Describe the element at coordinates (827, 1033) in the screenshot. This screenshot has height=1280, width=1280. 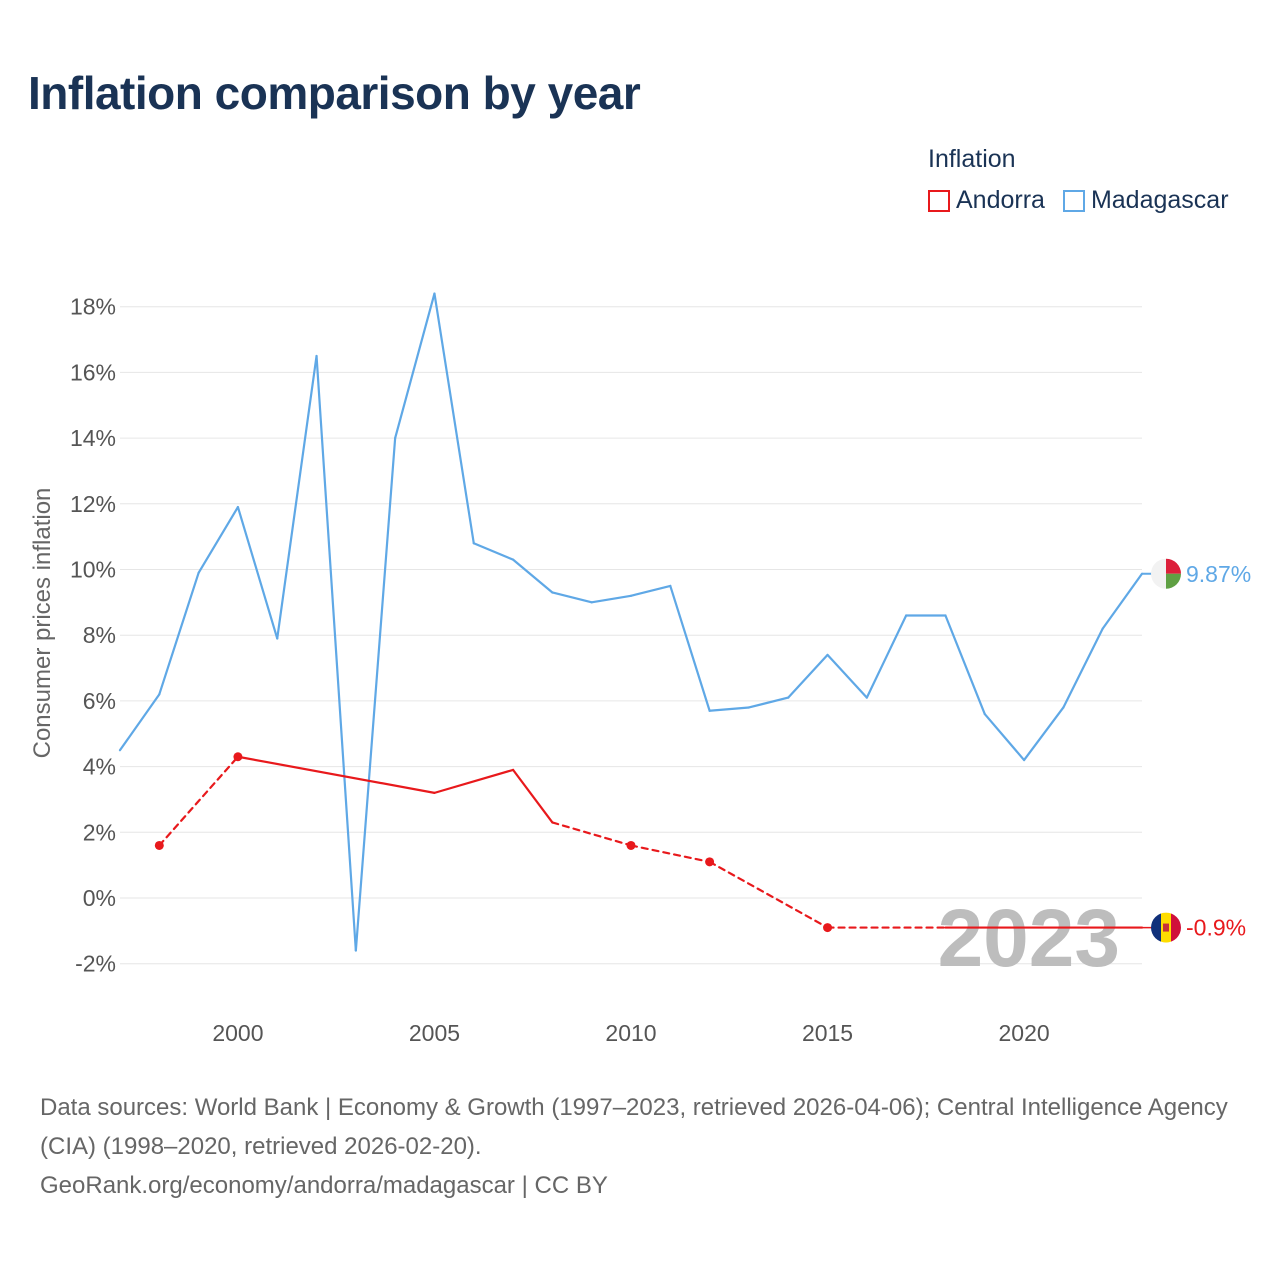
I see `x-tick-label: 2015` at that location.